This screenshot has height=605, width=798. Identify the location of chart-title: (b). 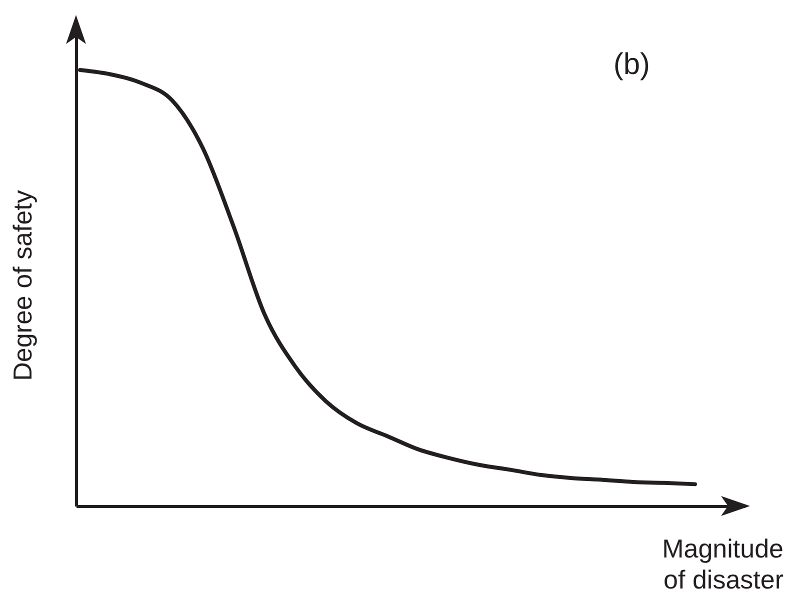
(631, 64).